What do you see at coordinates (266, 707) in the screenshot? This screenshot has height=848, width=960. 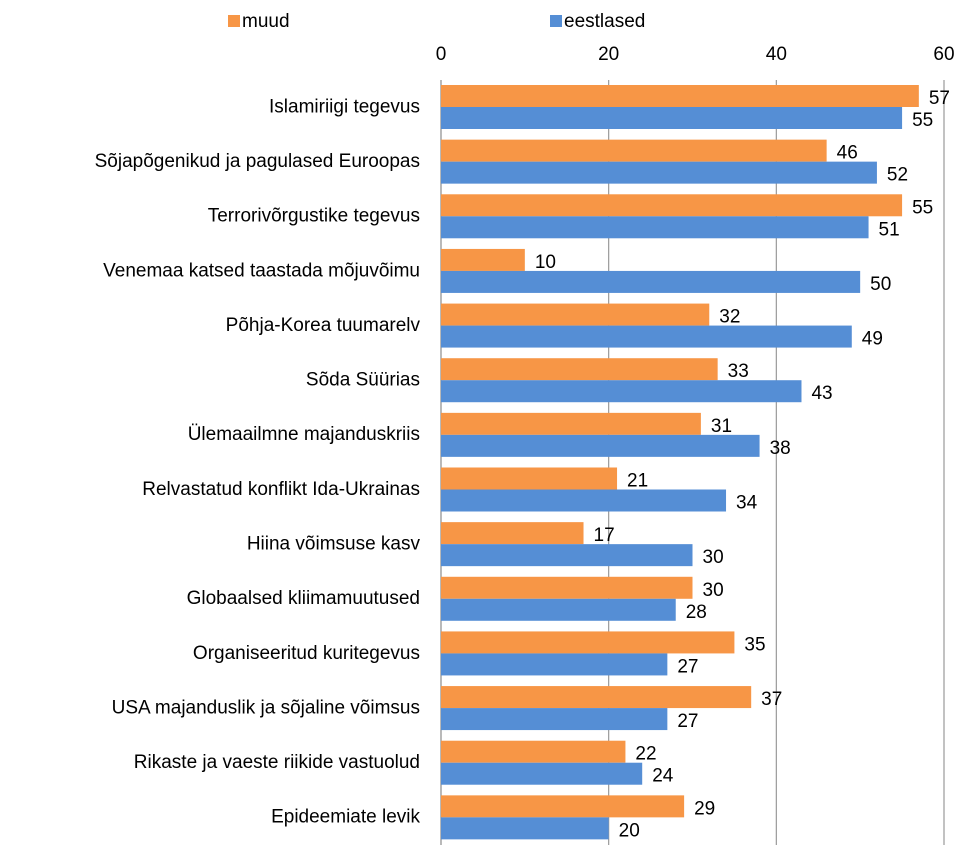 I see `y-tick-label: USA majanduslik ja sõjaline võimsus` at bounding box center [266, 707].